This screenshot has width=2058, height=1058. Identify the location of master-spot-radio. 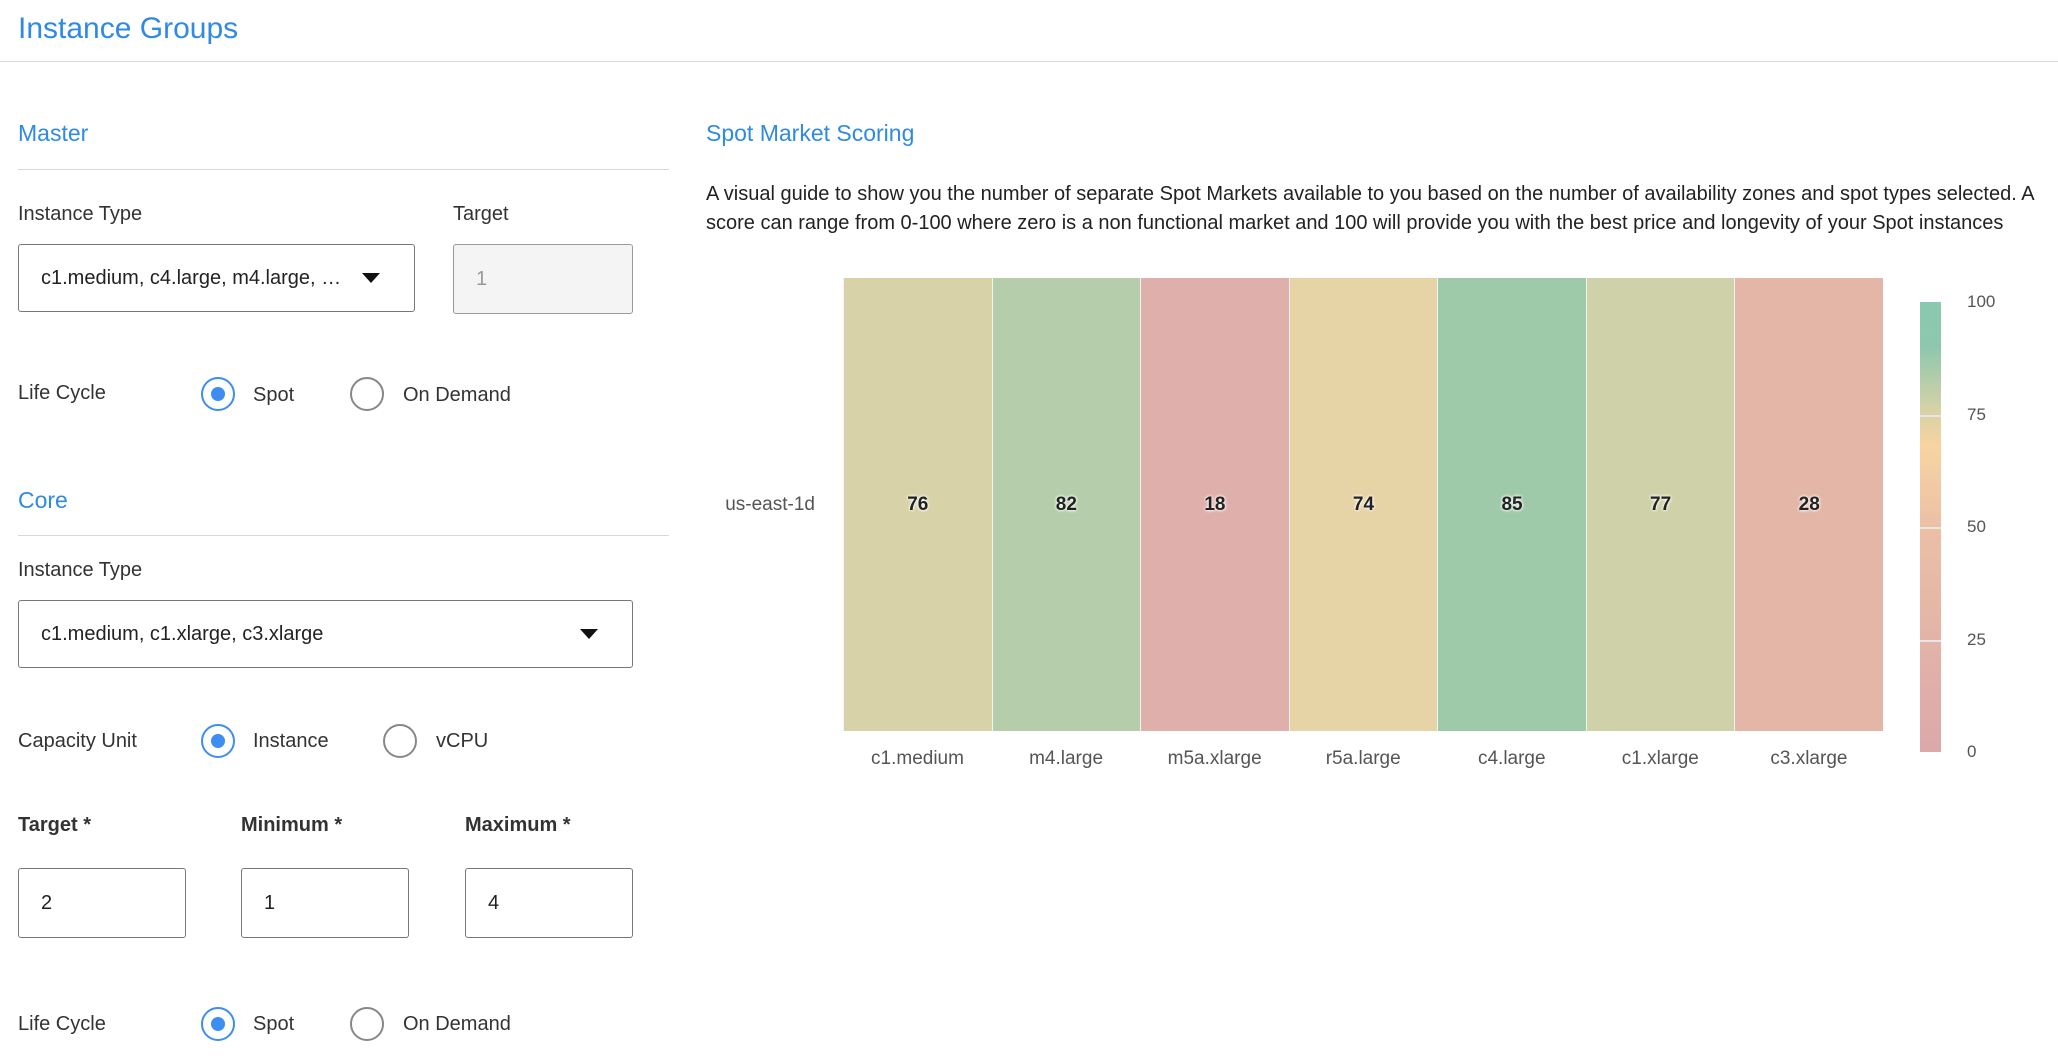
(218, 394).